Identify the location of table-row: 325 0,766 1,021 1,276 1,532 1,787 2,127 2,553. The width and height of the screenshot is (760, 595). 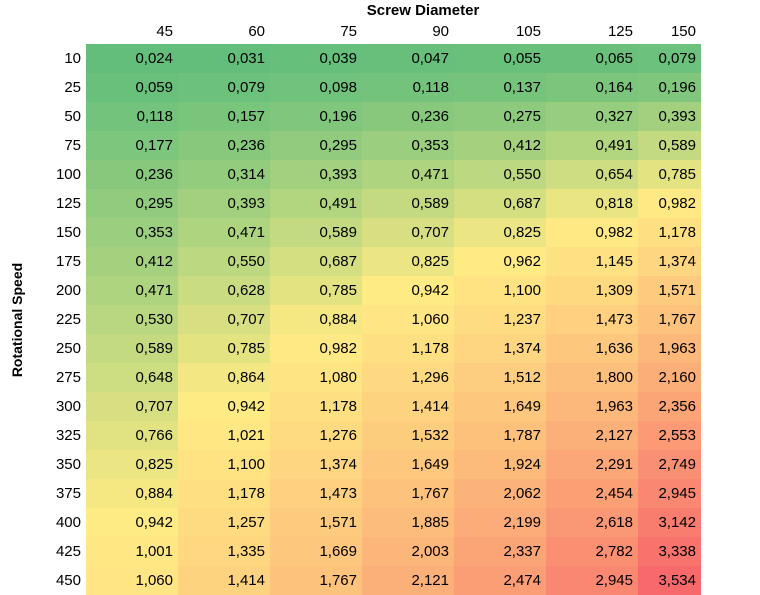
(364, 435).